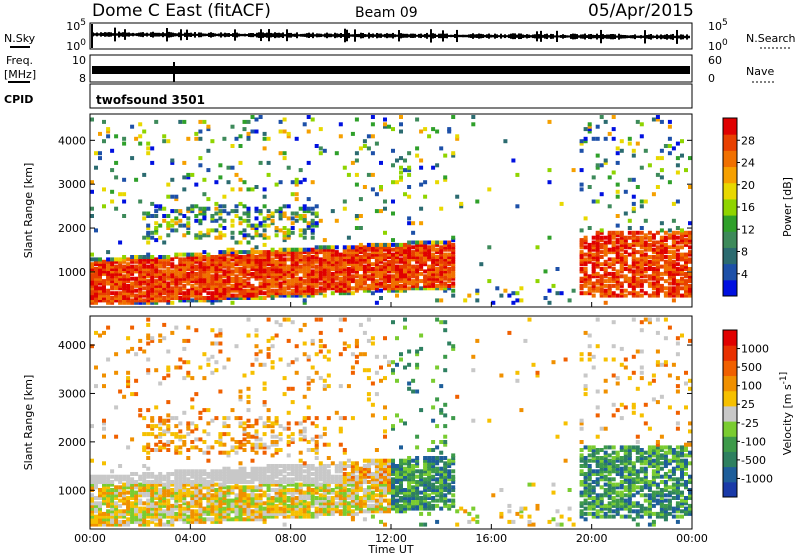  I want to click on power-ytick-label: 1000, so click(72, 272).